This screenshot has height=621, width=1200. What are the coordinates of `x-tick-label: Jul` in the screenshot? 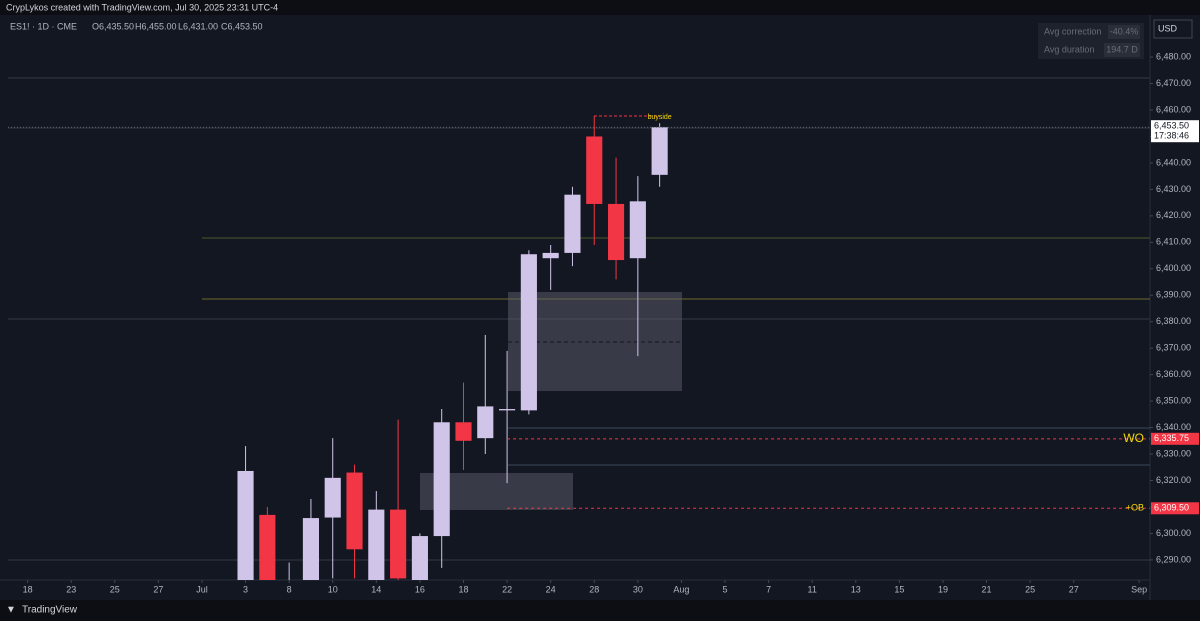 It's located at (202, 589).